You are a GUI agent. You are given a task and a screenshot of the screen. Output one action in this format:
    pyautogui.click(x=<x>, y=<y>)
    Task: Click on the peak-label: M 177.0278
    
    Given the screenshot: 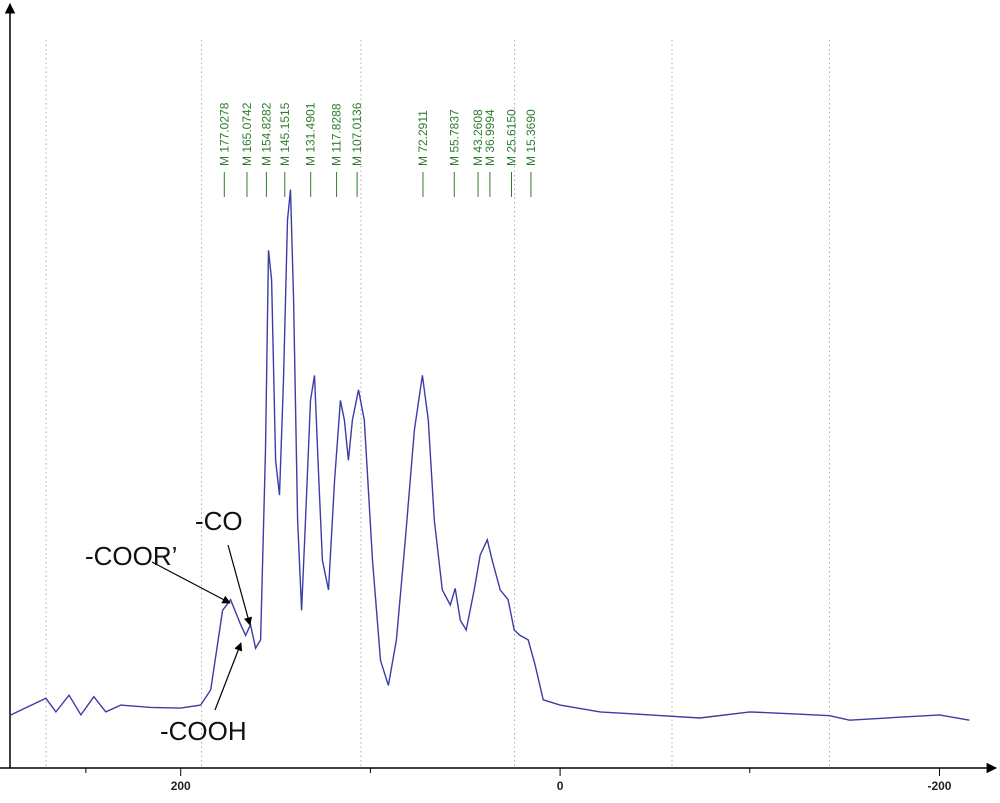 What is the action you would take?
    pyautogui.click(x=224, y=134)
    